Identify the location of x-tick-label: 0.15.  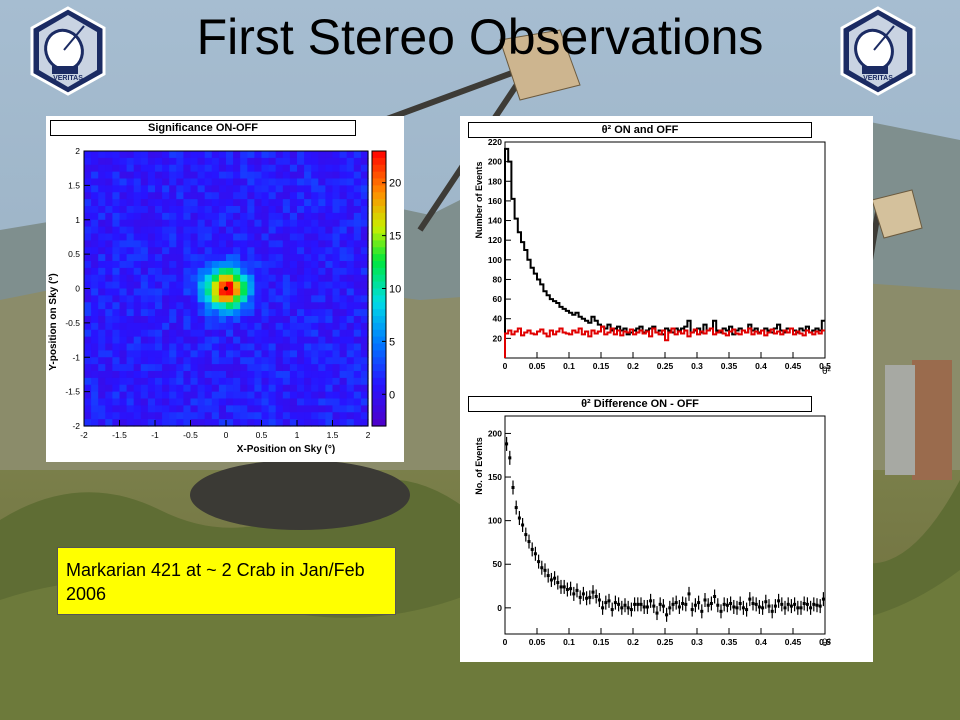
(601, 642).